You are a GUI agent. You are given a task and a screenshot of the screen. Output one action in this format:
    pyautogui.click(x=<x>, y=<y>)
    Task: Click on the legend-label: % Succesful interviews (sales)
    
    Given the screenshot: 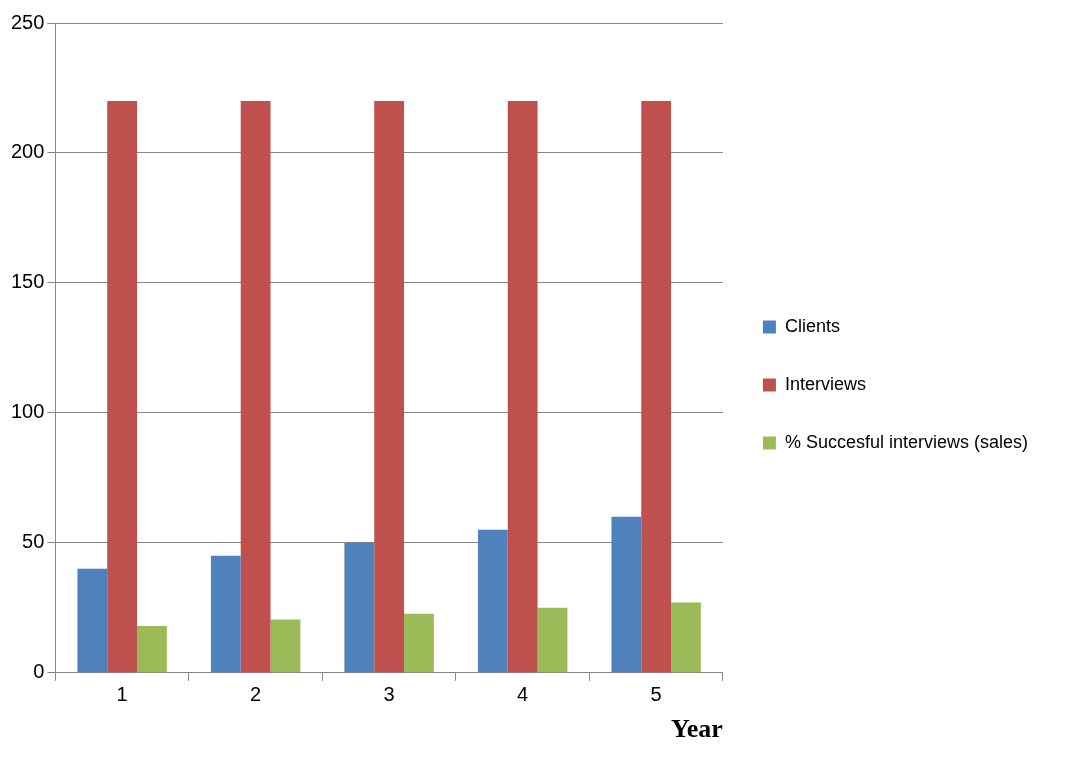 What is the action you would take?
    pyautogui.click(x=906, y=441)
    